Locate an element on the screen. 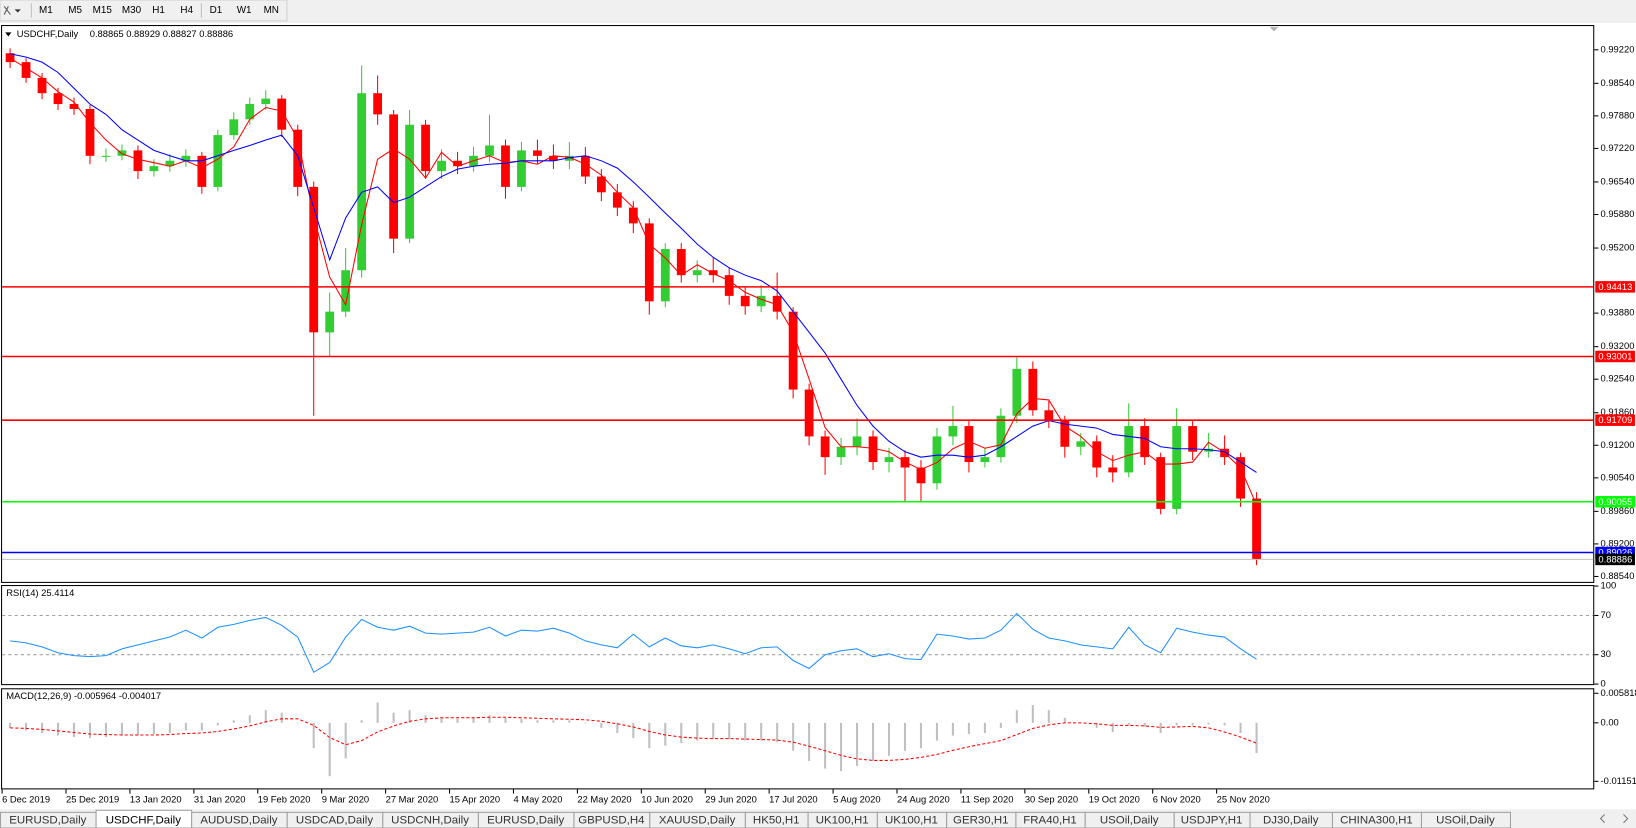 This screenshot has width=1636, height=828. y-tick-label: -0.011514 is located at coordinates (1618, 781).